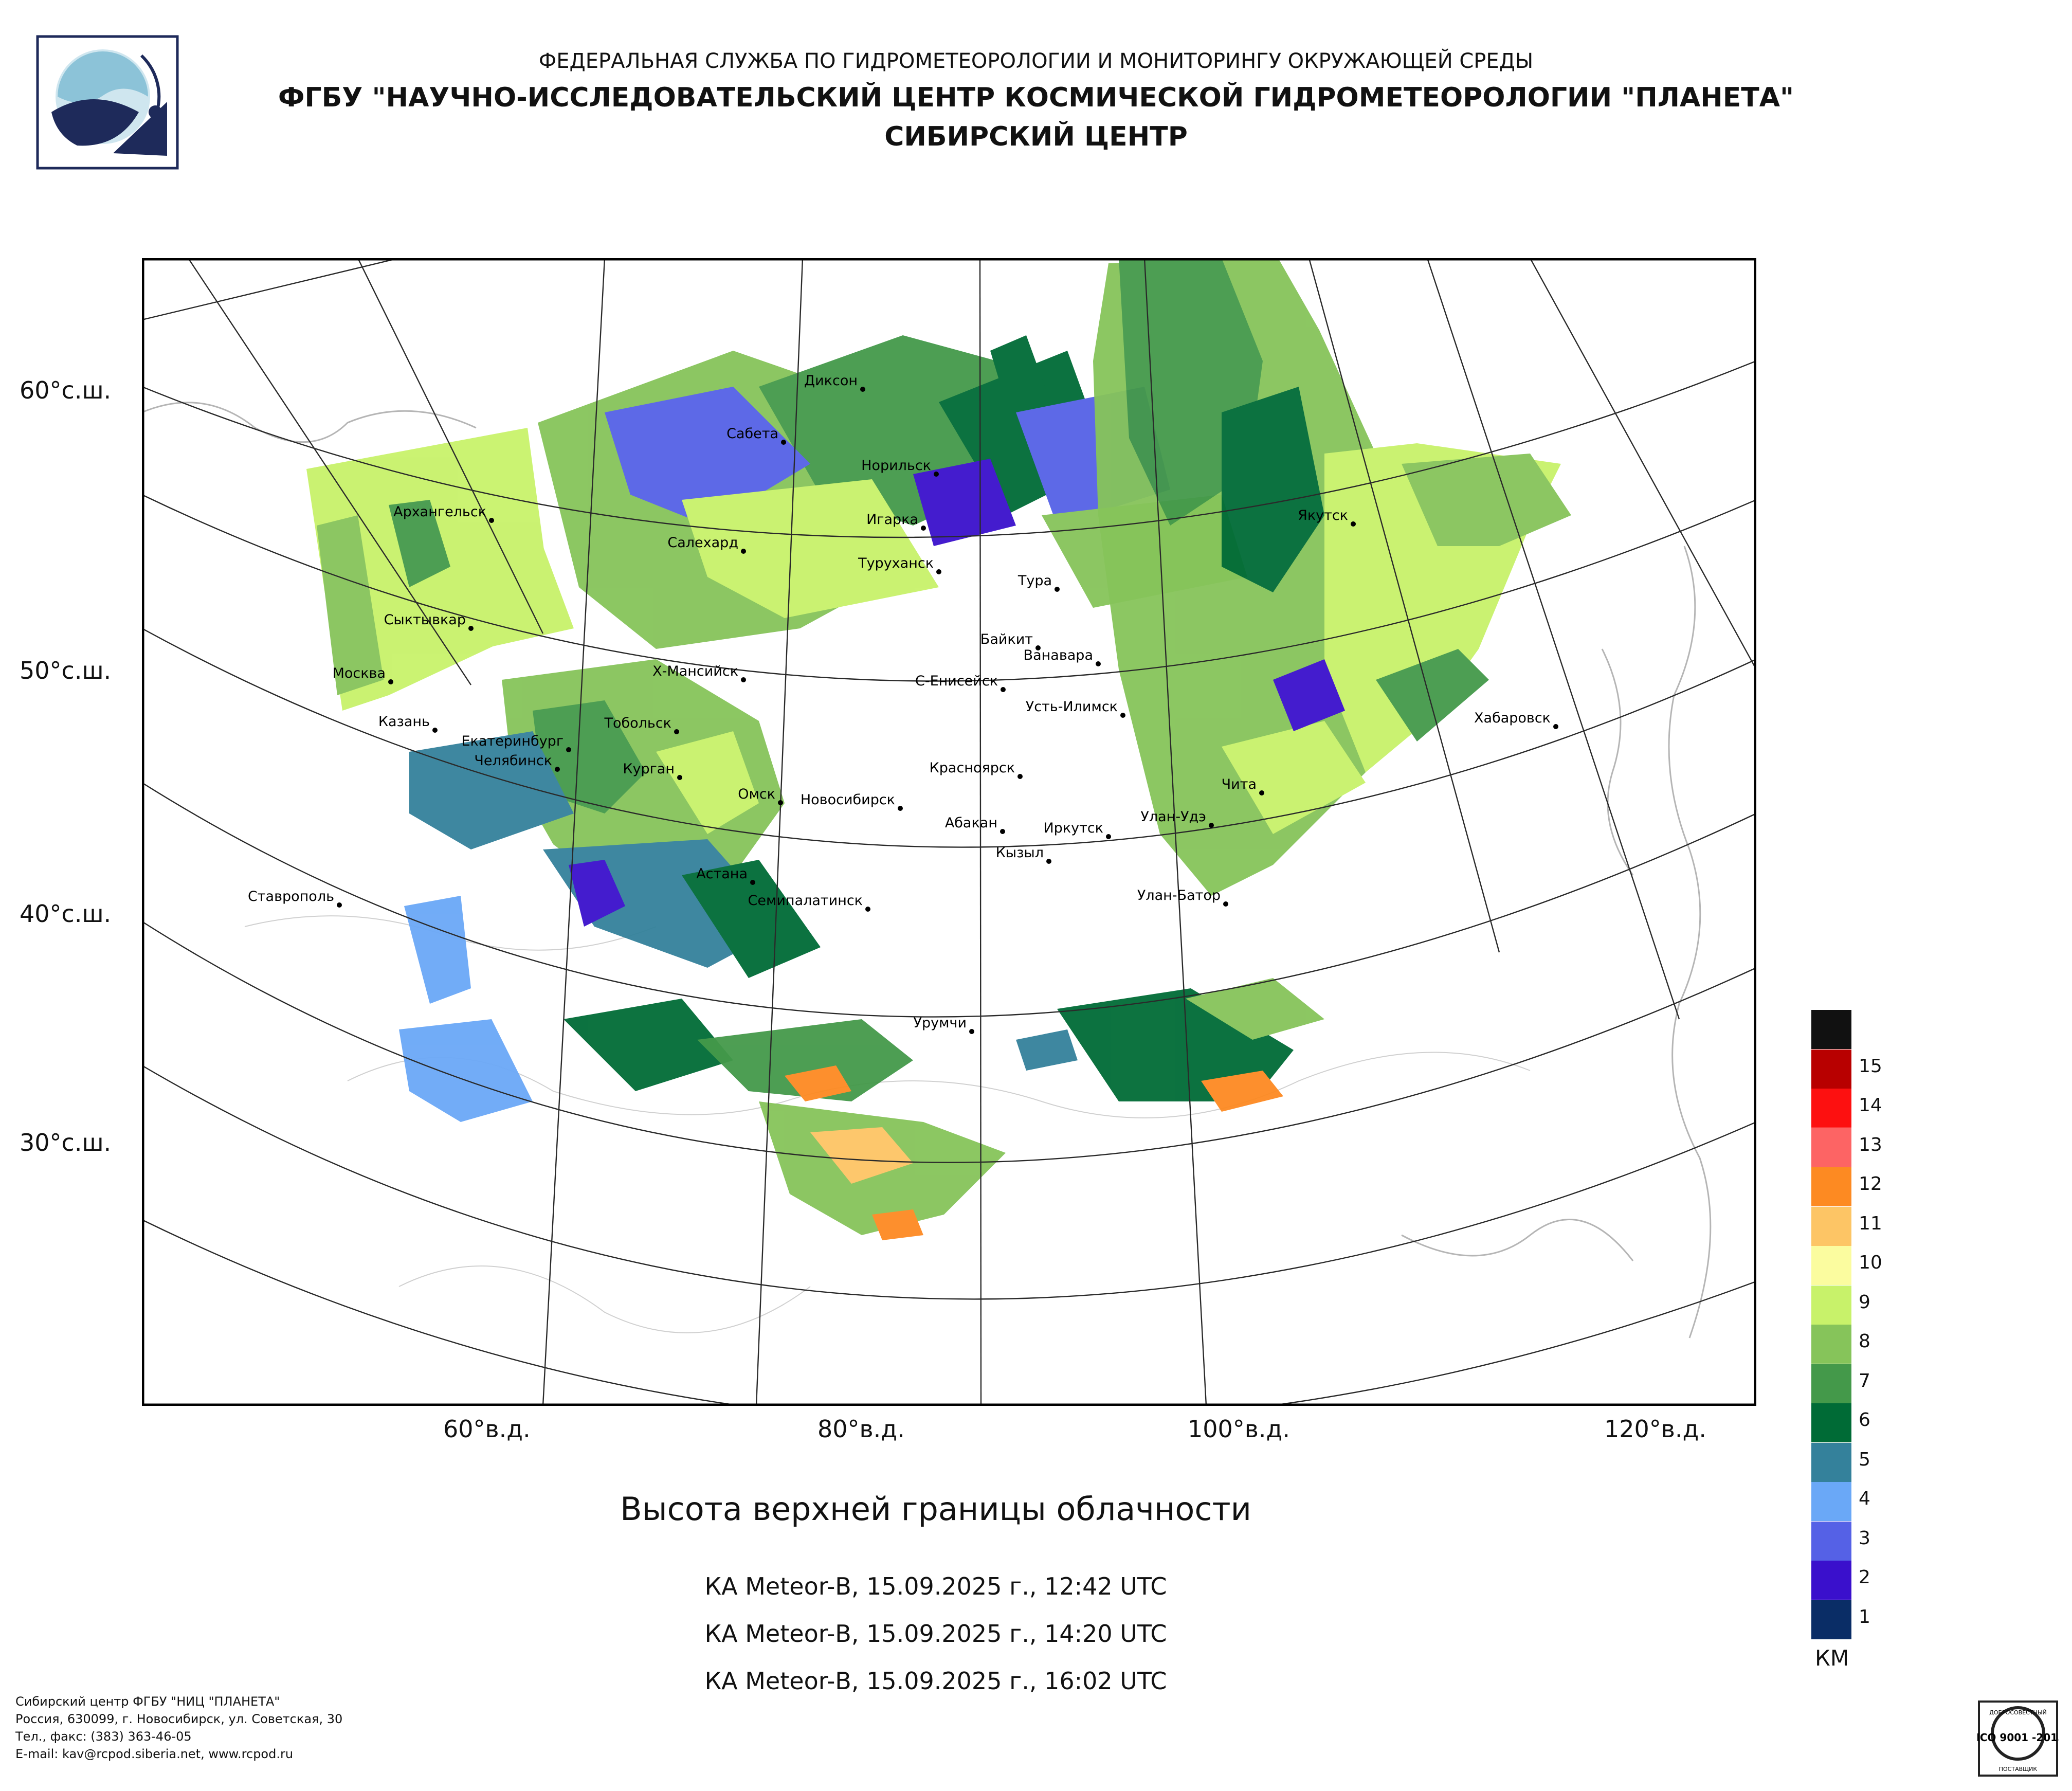 The height and width of the screenshot is (1791, 2072). I want to click on city-label: Тобольск, so click(637, 723).